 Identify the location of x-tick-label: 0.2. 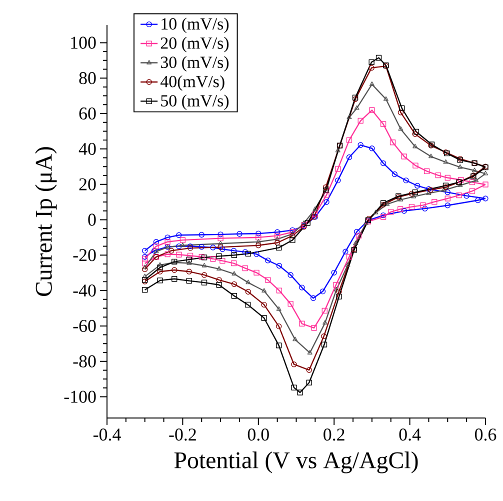
(334, 434).